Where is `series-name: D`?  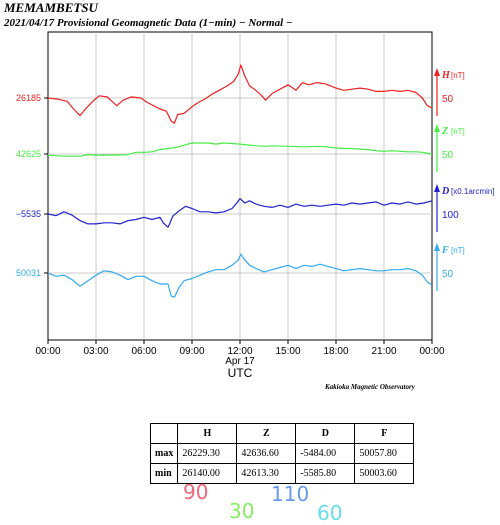
series-name: D is located at coordinates (445, 191).